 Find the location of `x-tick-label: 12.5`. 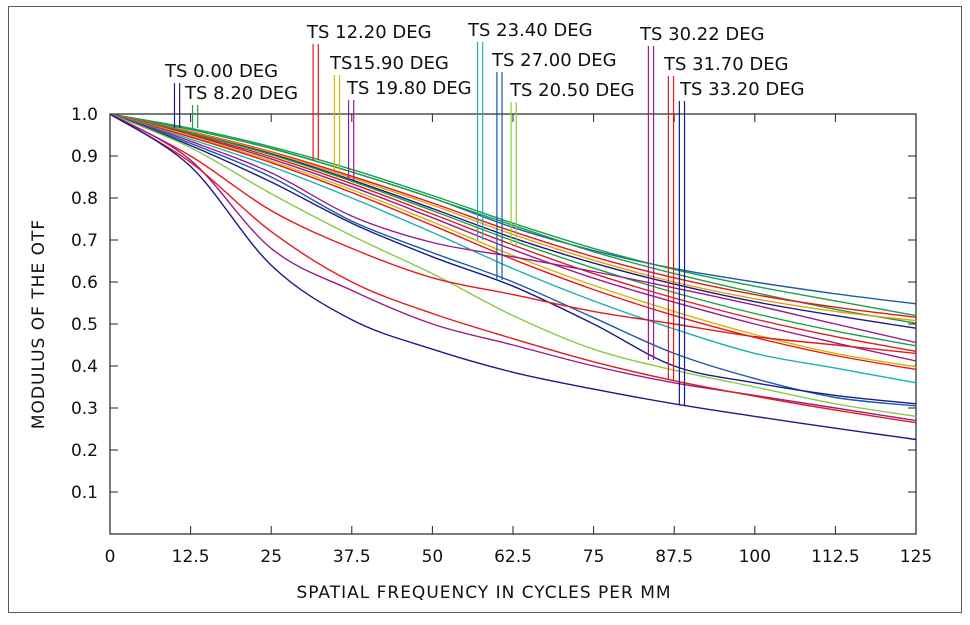

x-tick-label: 12.5 is located at coordinates (191, 557).